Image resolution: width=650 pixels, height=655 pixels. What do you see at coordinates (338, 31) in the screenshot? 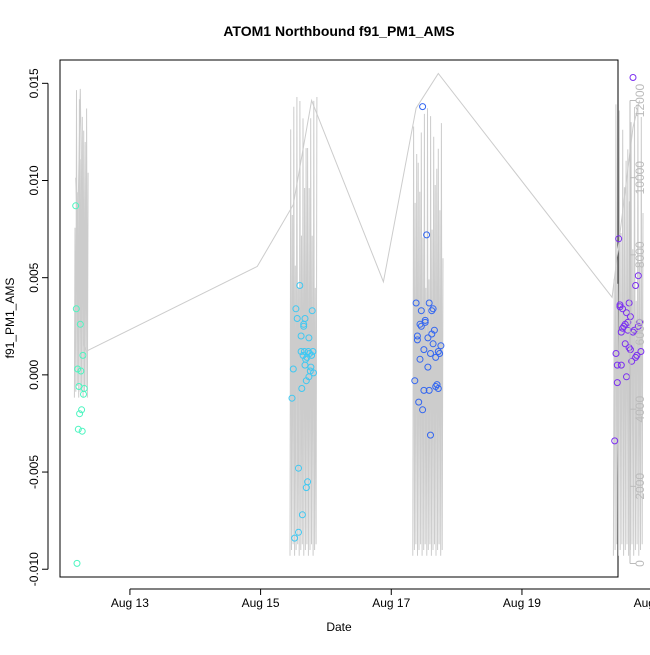
I see `chart-title: ATOM1 Northbound f91_PM1_AMS` at bounding box center [338, 31].